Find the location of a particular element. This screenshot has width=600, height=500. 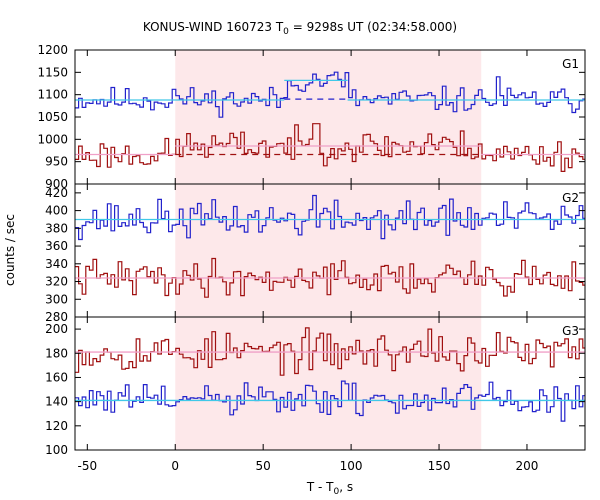

g1-blue-lightcurve is located at coordinates (330, 94).